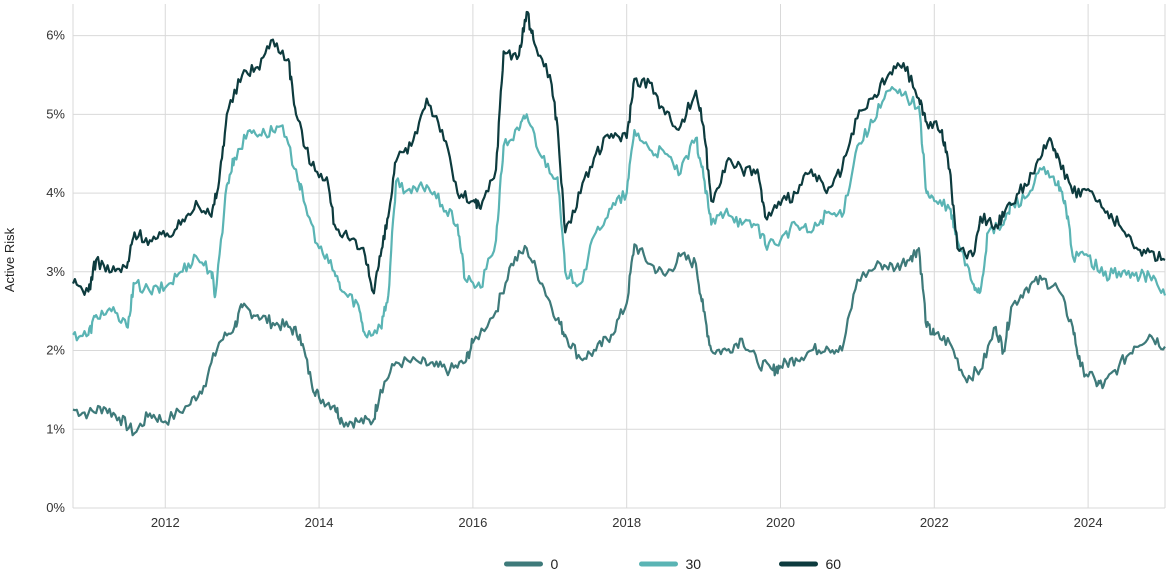 The image size is (1168, 578). Describe the element at coordinates (319, 522) in the screenshot. I see `x-tick-label: 2014` at that location.